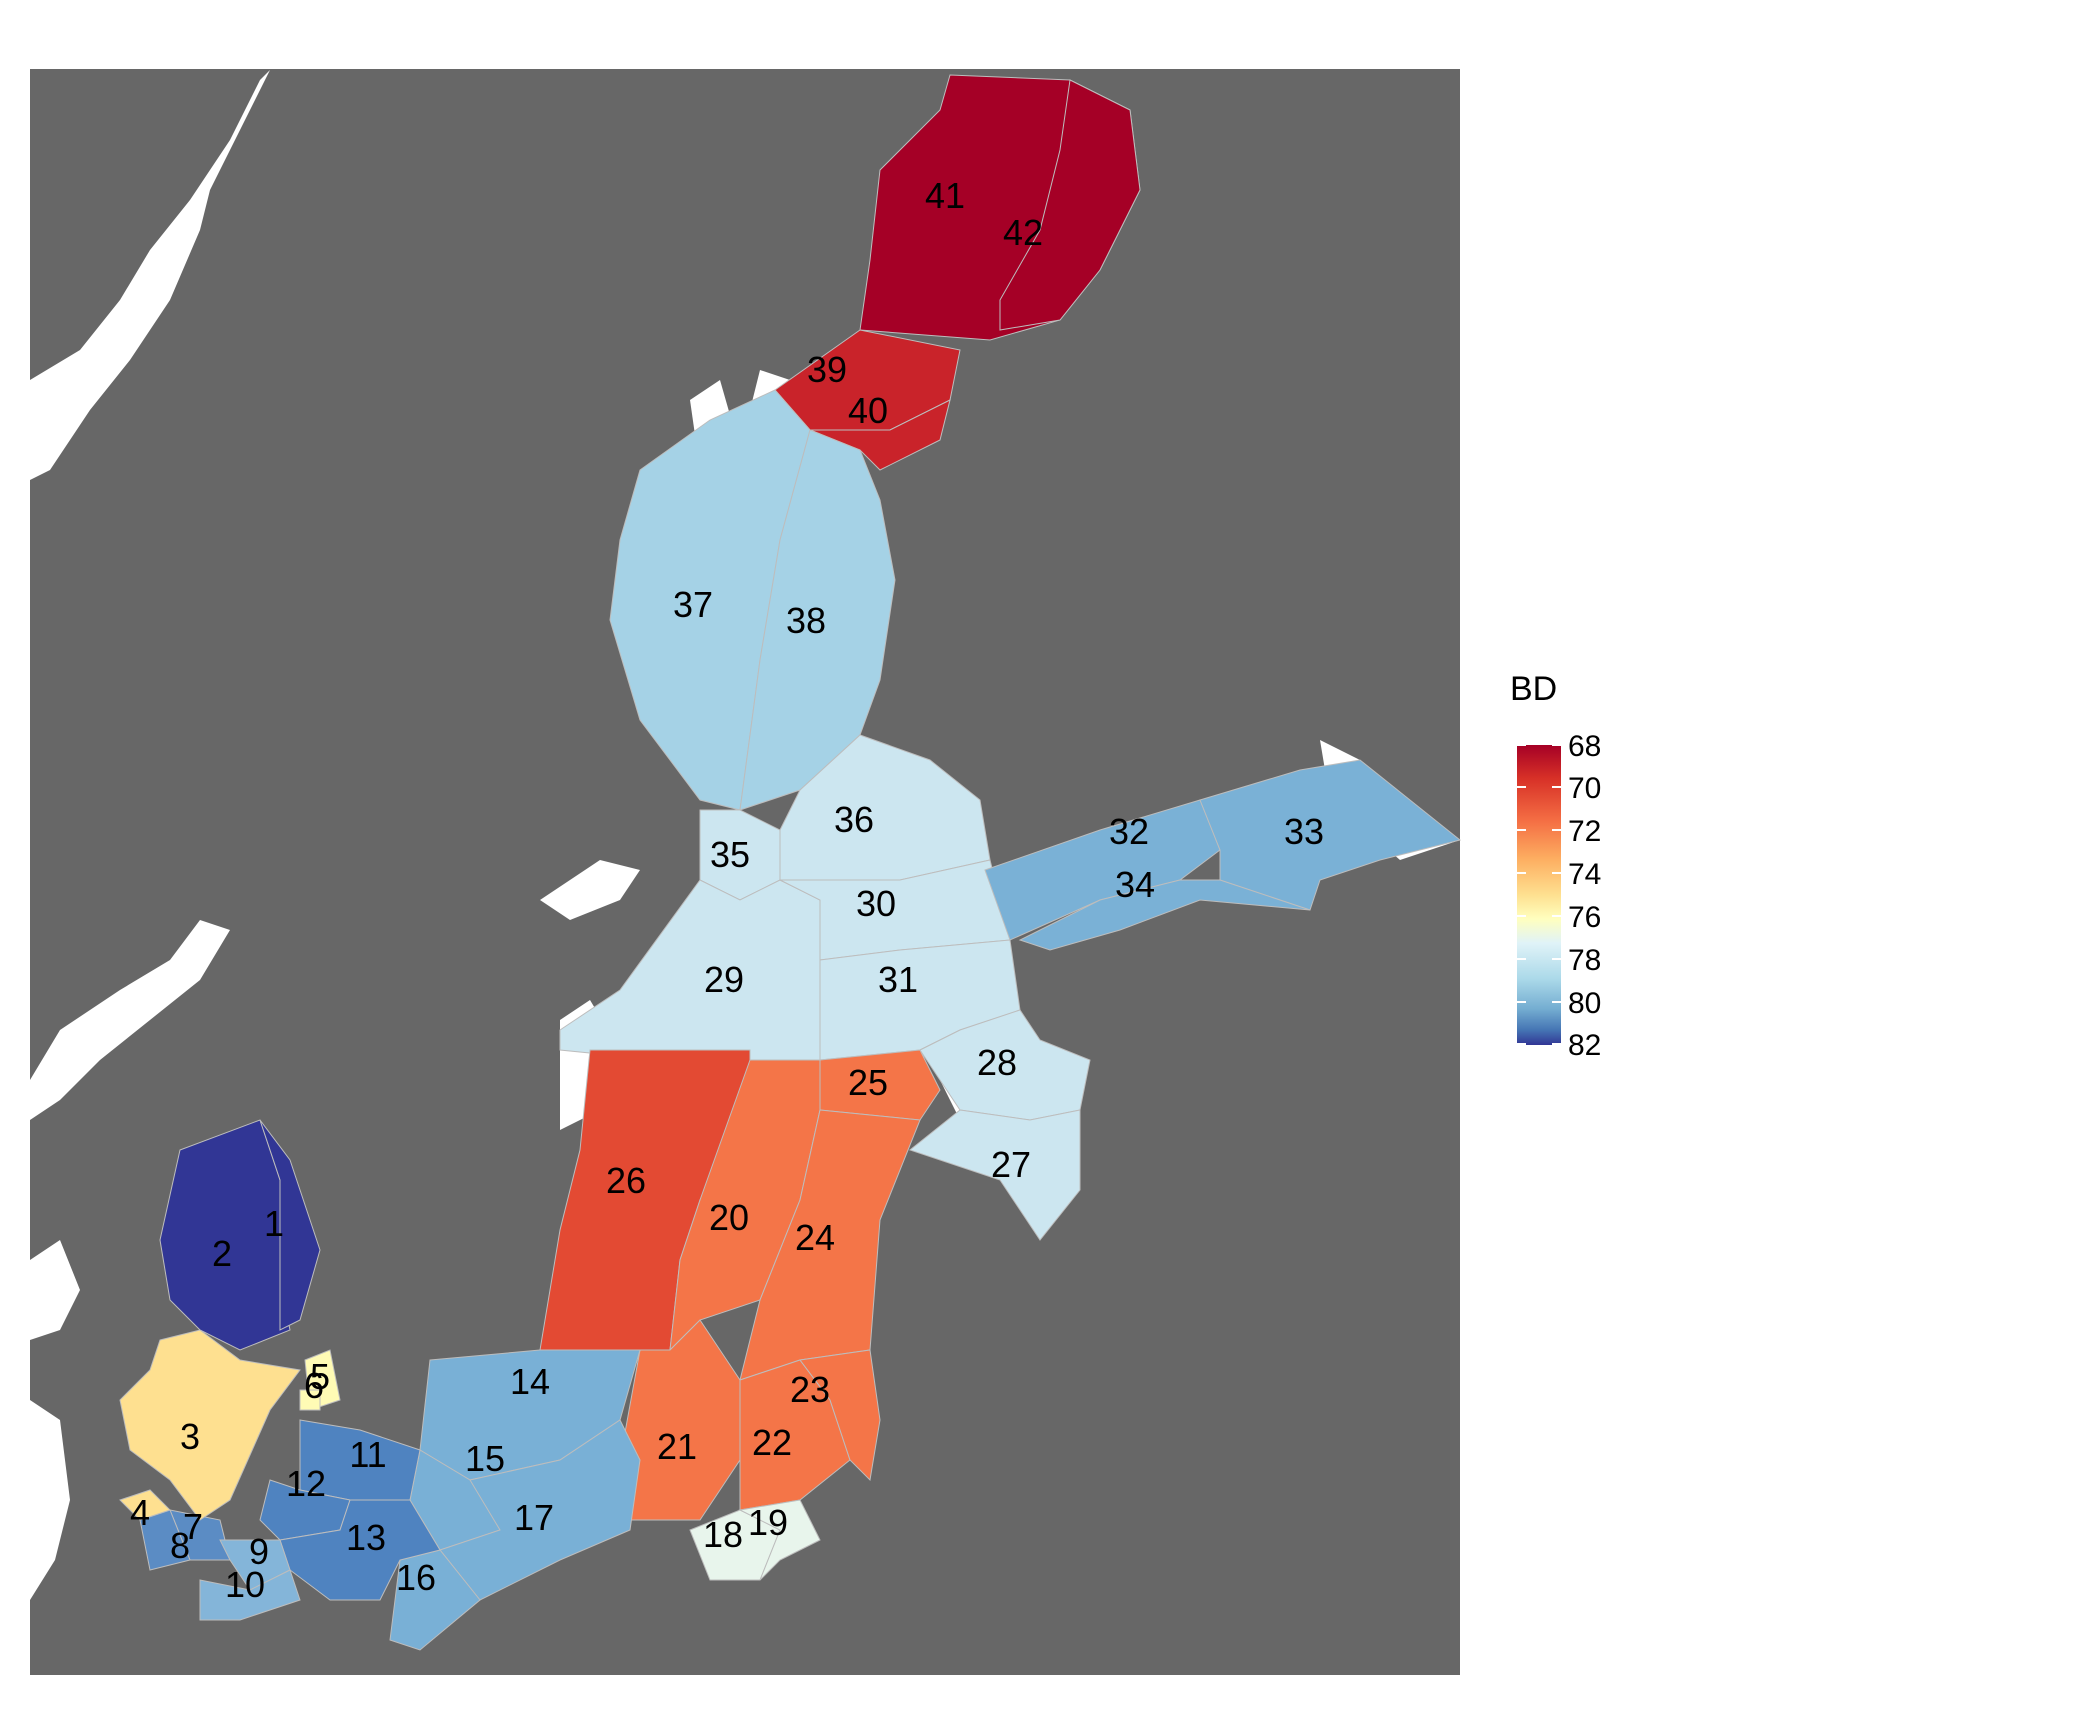 The image size is (2100, 1723). Describe the element at coordinates (868, 410) in the screenshot. I see `region-label-40: 40` at that location.